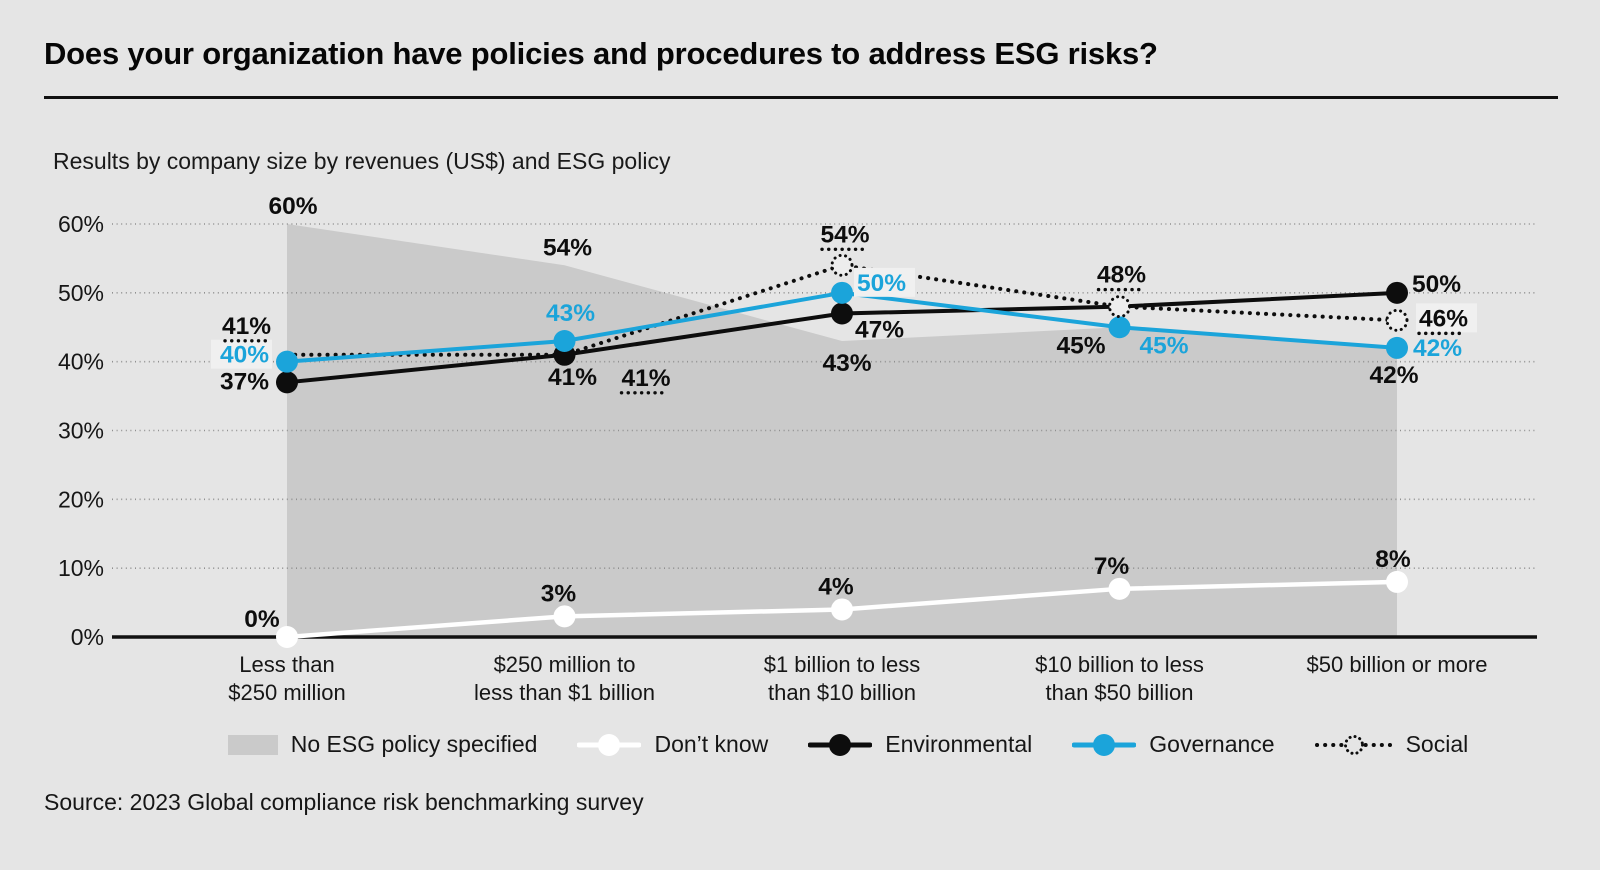 This screenshot has width=1600, height=870. What do you see at coordinates (564, 678) in the screenshot?
I see `x-tick-label-1: $250 million to less than $1 billion` at bounding box center [564, 678].